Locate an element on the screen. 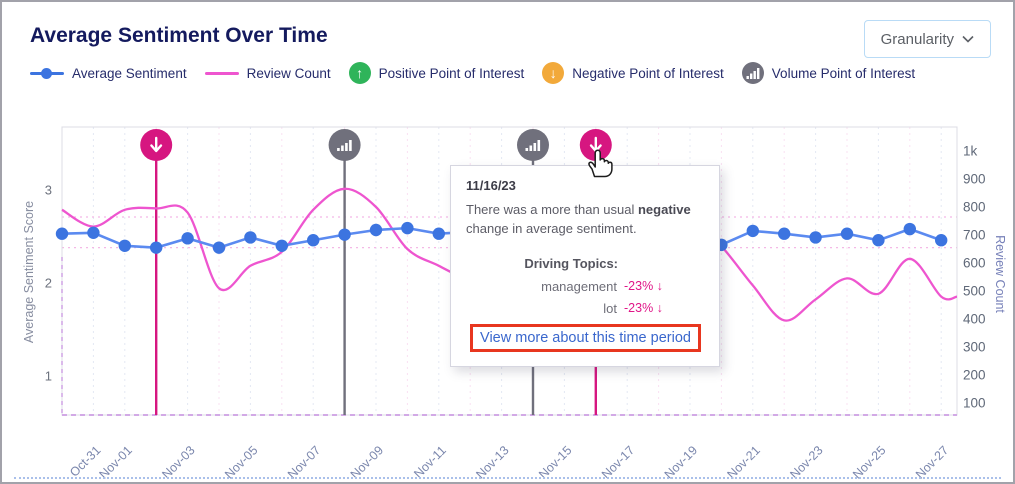  legend-label: Negative Point of Interest is located at coordinates (648, 73).